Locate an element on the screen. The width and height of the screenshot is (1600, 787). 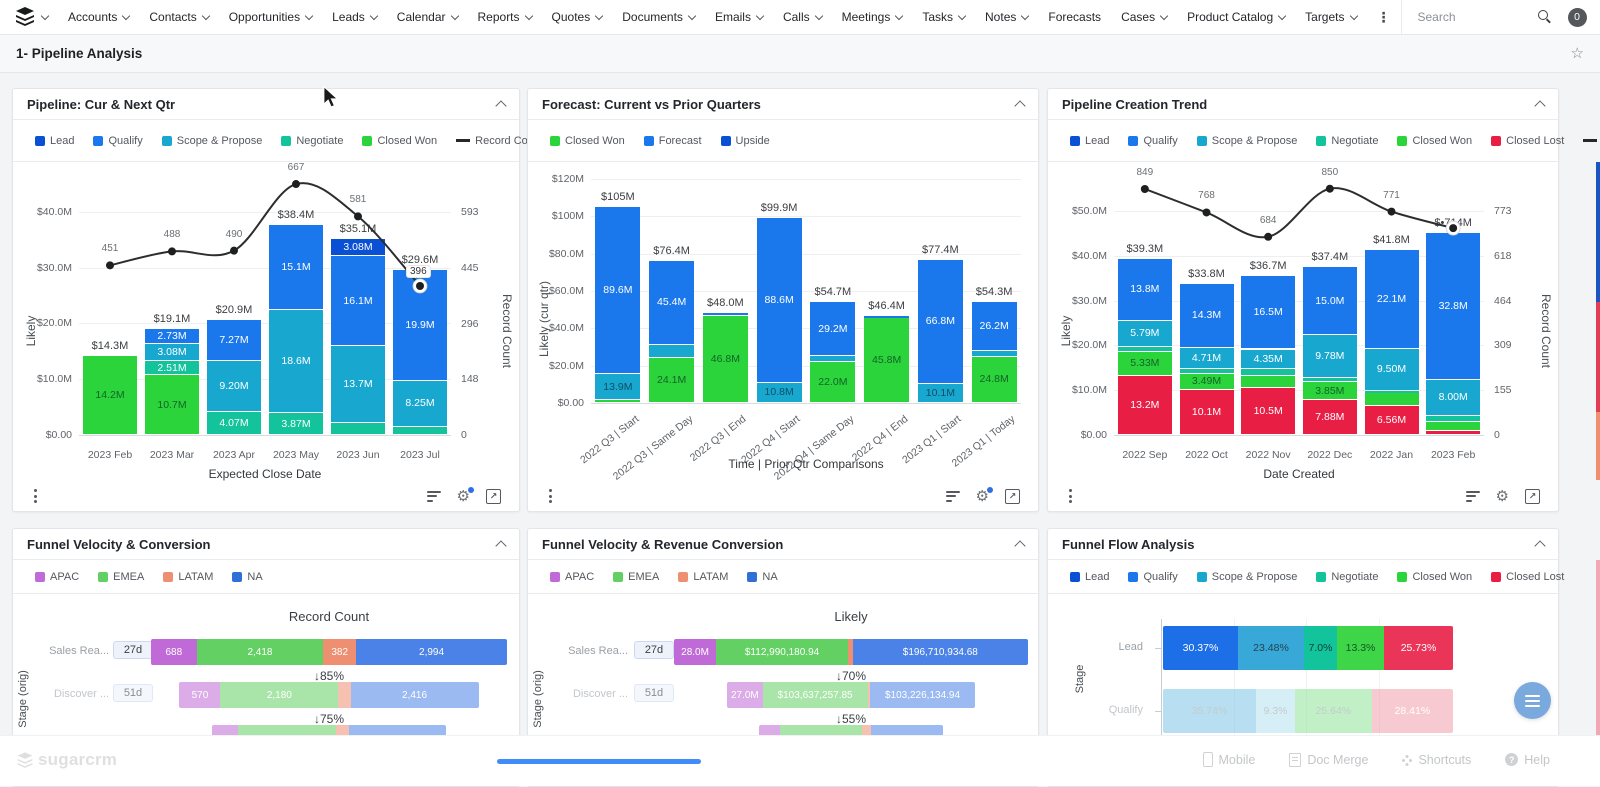
bar-segment-qualify: 13.8M is located at coordinates (1144, 289).